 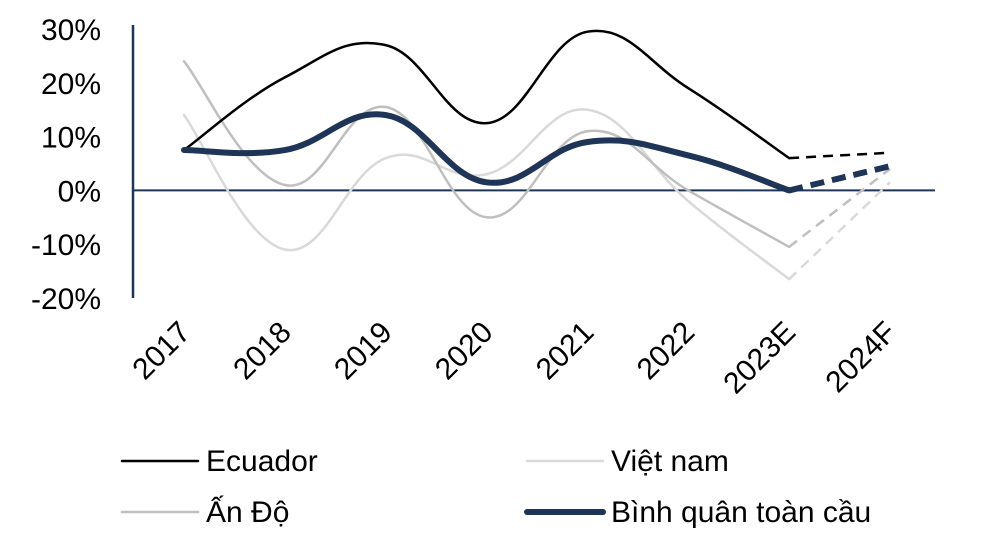 What do you see at coordinates (71, 30) in the screenshot?
I see `y-tick-label: 30%` at bounding box center [71, 30].